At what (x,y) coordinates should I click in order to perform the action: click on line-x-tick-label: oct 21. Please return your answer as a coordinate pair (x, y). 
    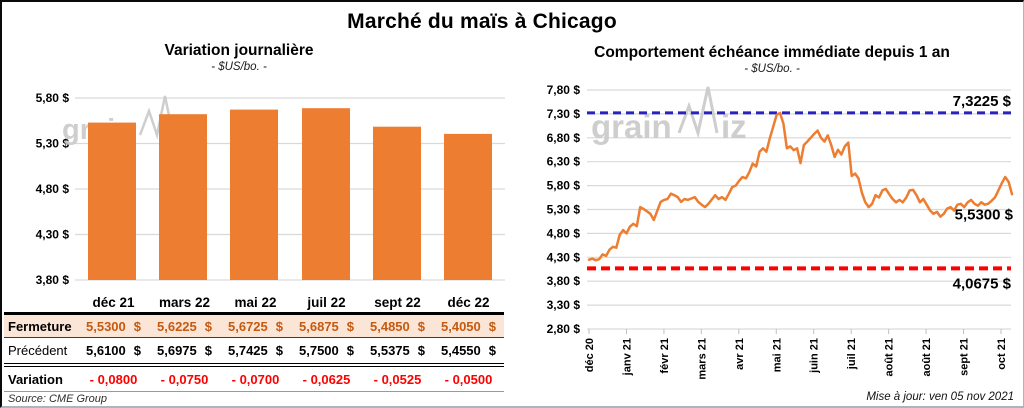
    Looking at the image, I should click on (1002, 354).